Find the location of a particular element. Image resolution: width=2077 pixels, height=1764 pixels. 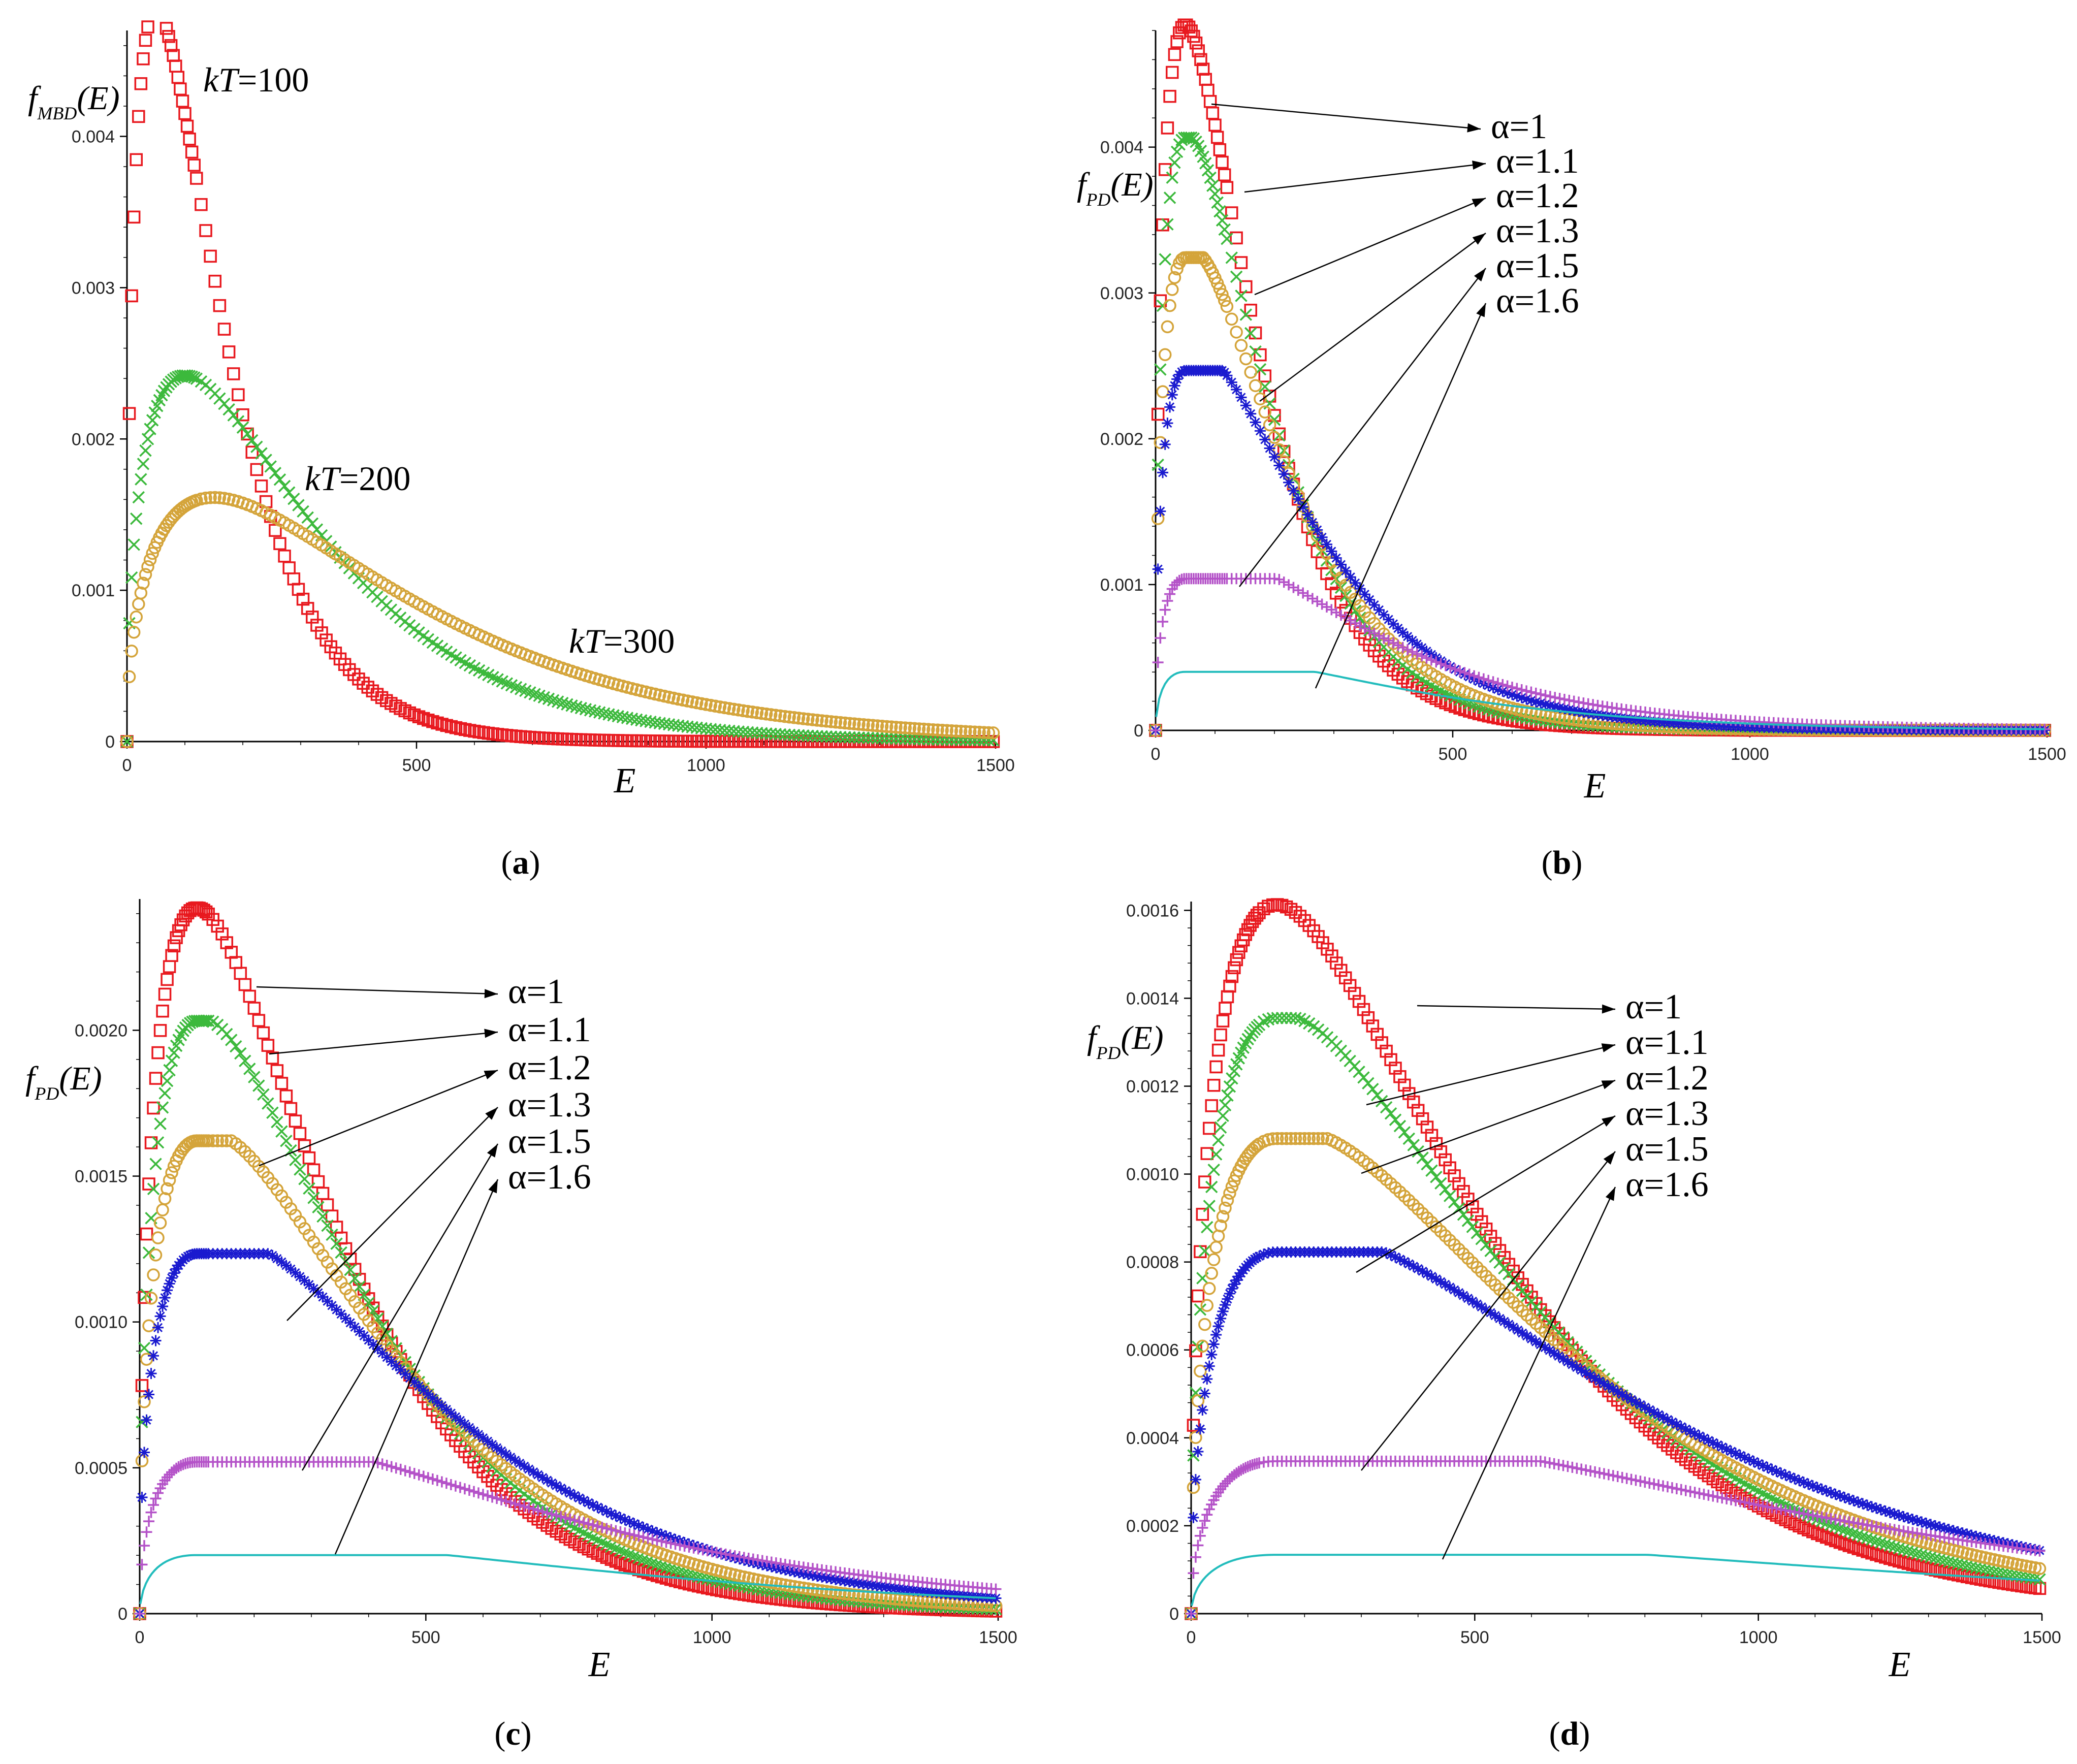

legend-label: α=1.5 is located at coordinates (549, 1141).